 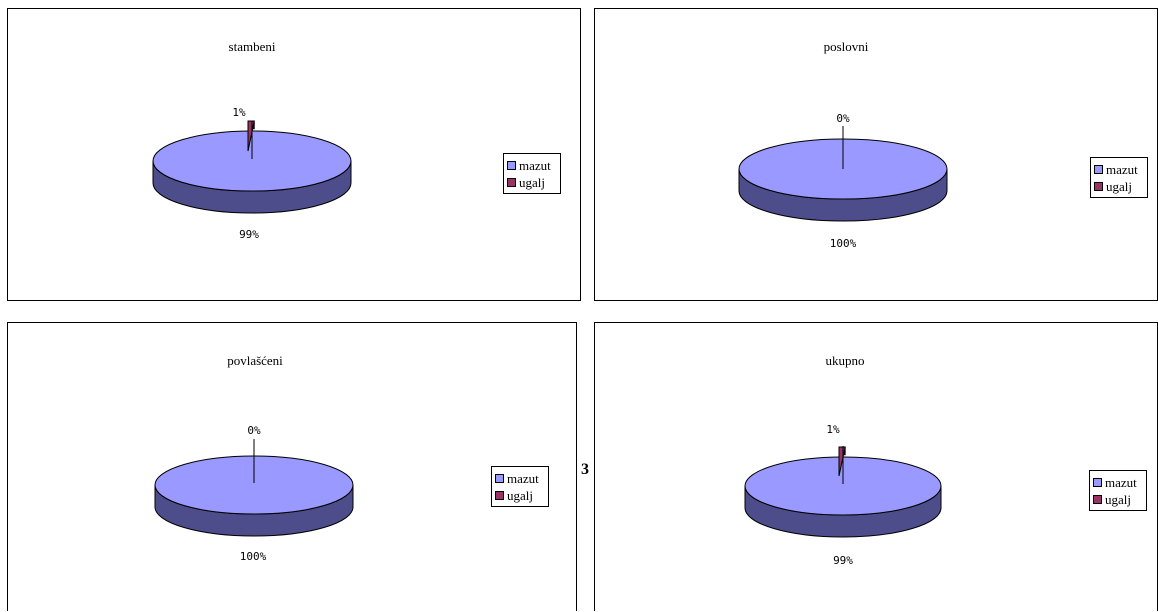 What do you see at coordinates (585, 469) in the screenshot?
I see `page-number: 3` at bounding box center [585, 469].